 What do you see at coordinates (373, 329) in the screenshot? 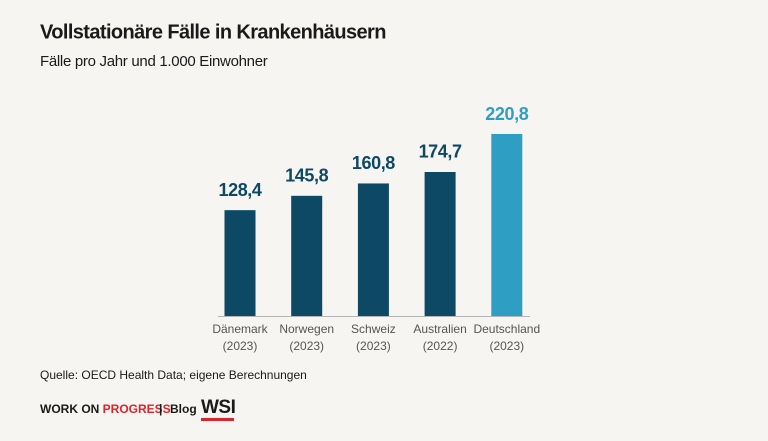
I see `x-tick-label-line: Schweiz` at bounding box center [373, 329].